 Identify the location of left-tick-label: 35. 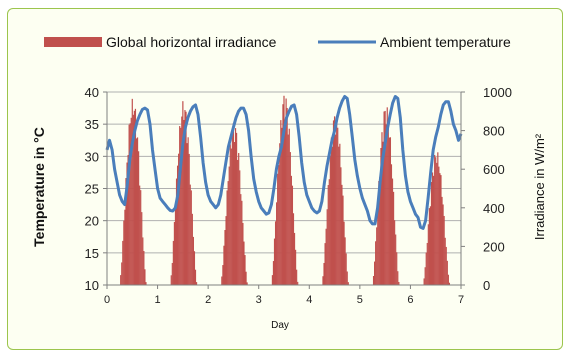
(92, 124).